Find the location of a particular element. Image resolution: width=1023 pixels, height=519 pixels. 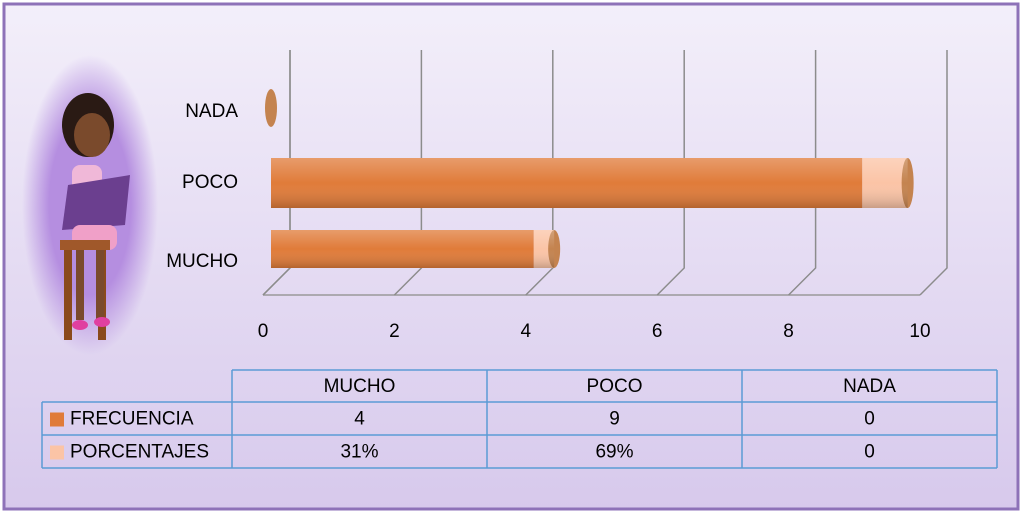

table-header: POCO is located at coordinates (615, 386).